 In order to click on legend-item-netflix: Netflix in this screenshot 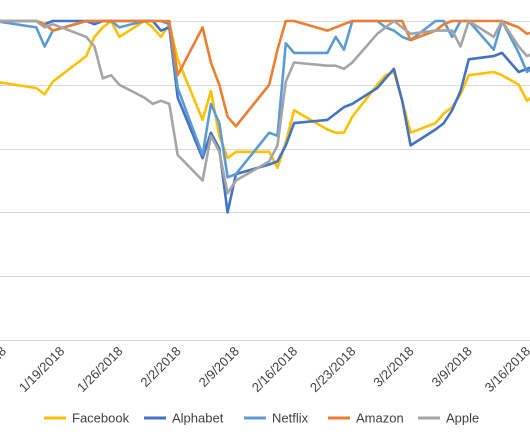, I will do `click(276, 418)`.